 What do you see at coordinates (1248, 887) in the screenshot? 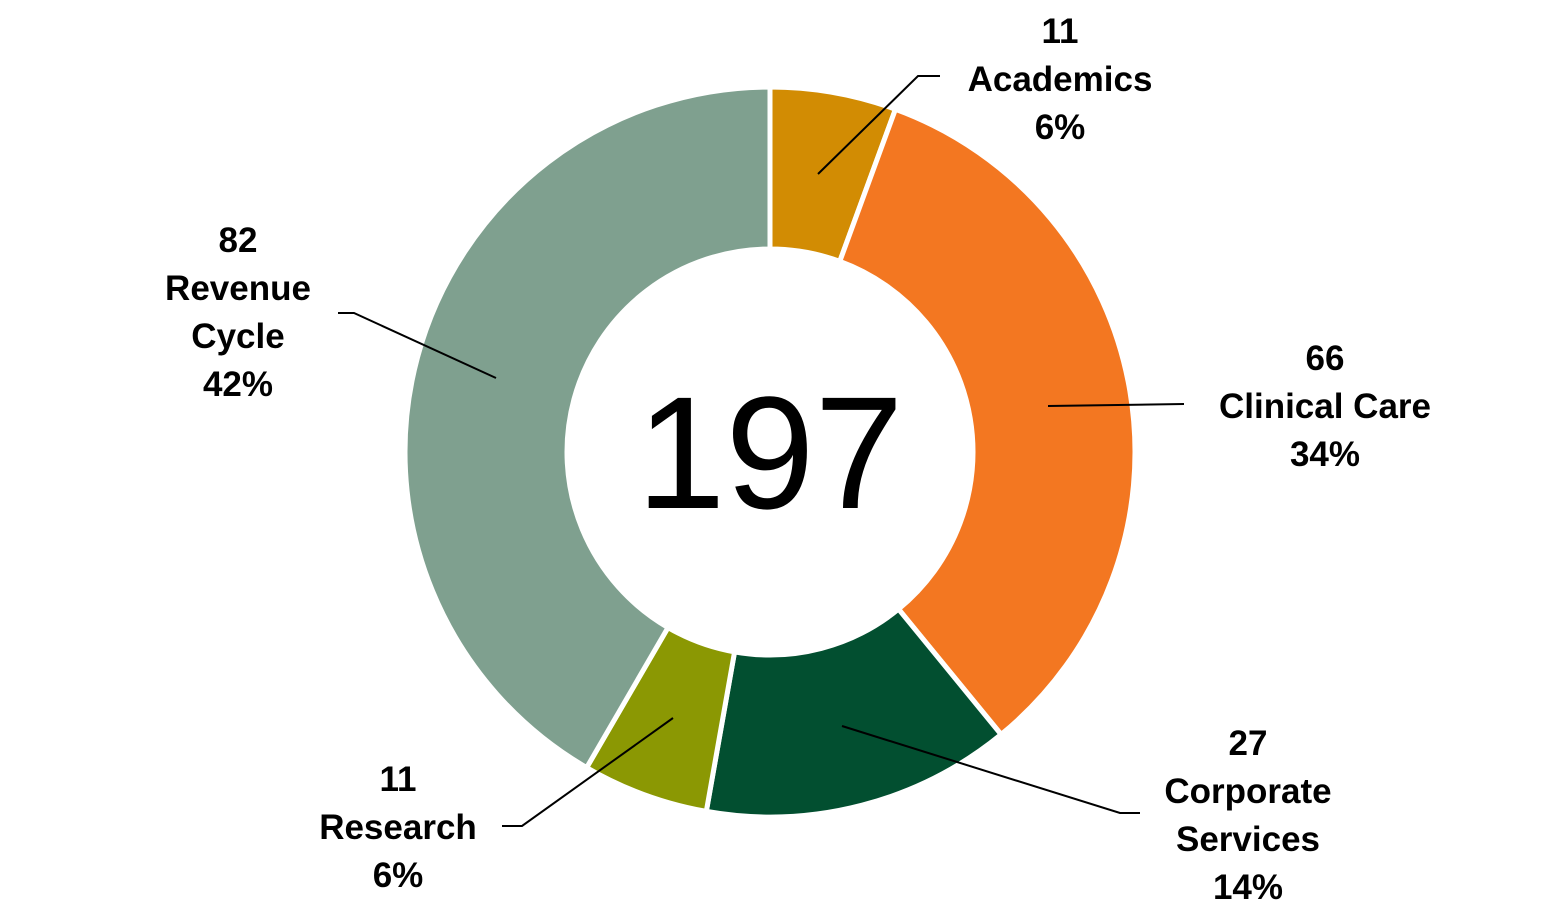
I see `data-label-line: 14%` at bounding box center [1248, 887].